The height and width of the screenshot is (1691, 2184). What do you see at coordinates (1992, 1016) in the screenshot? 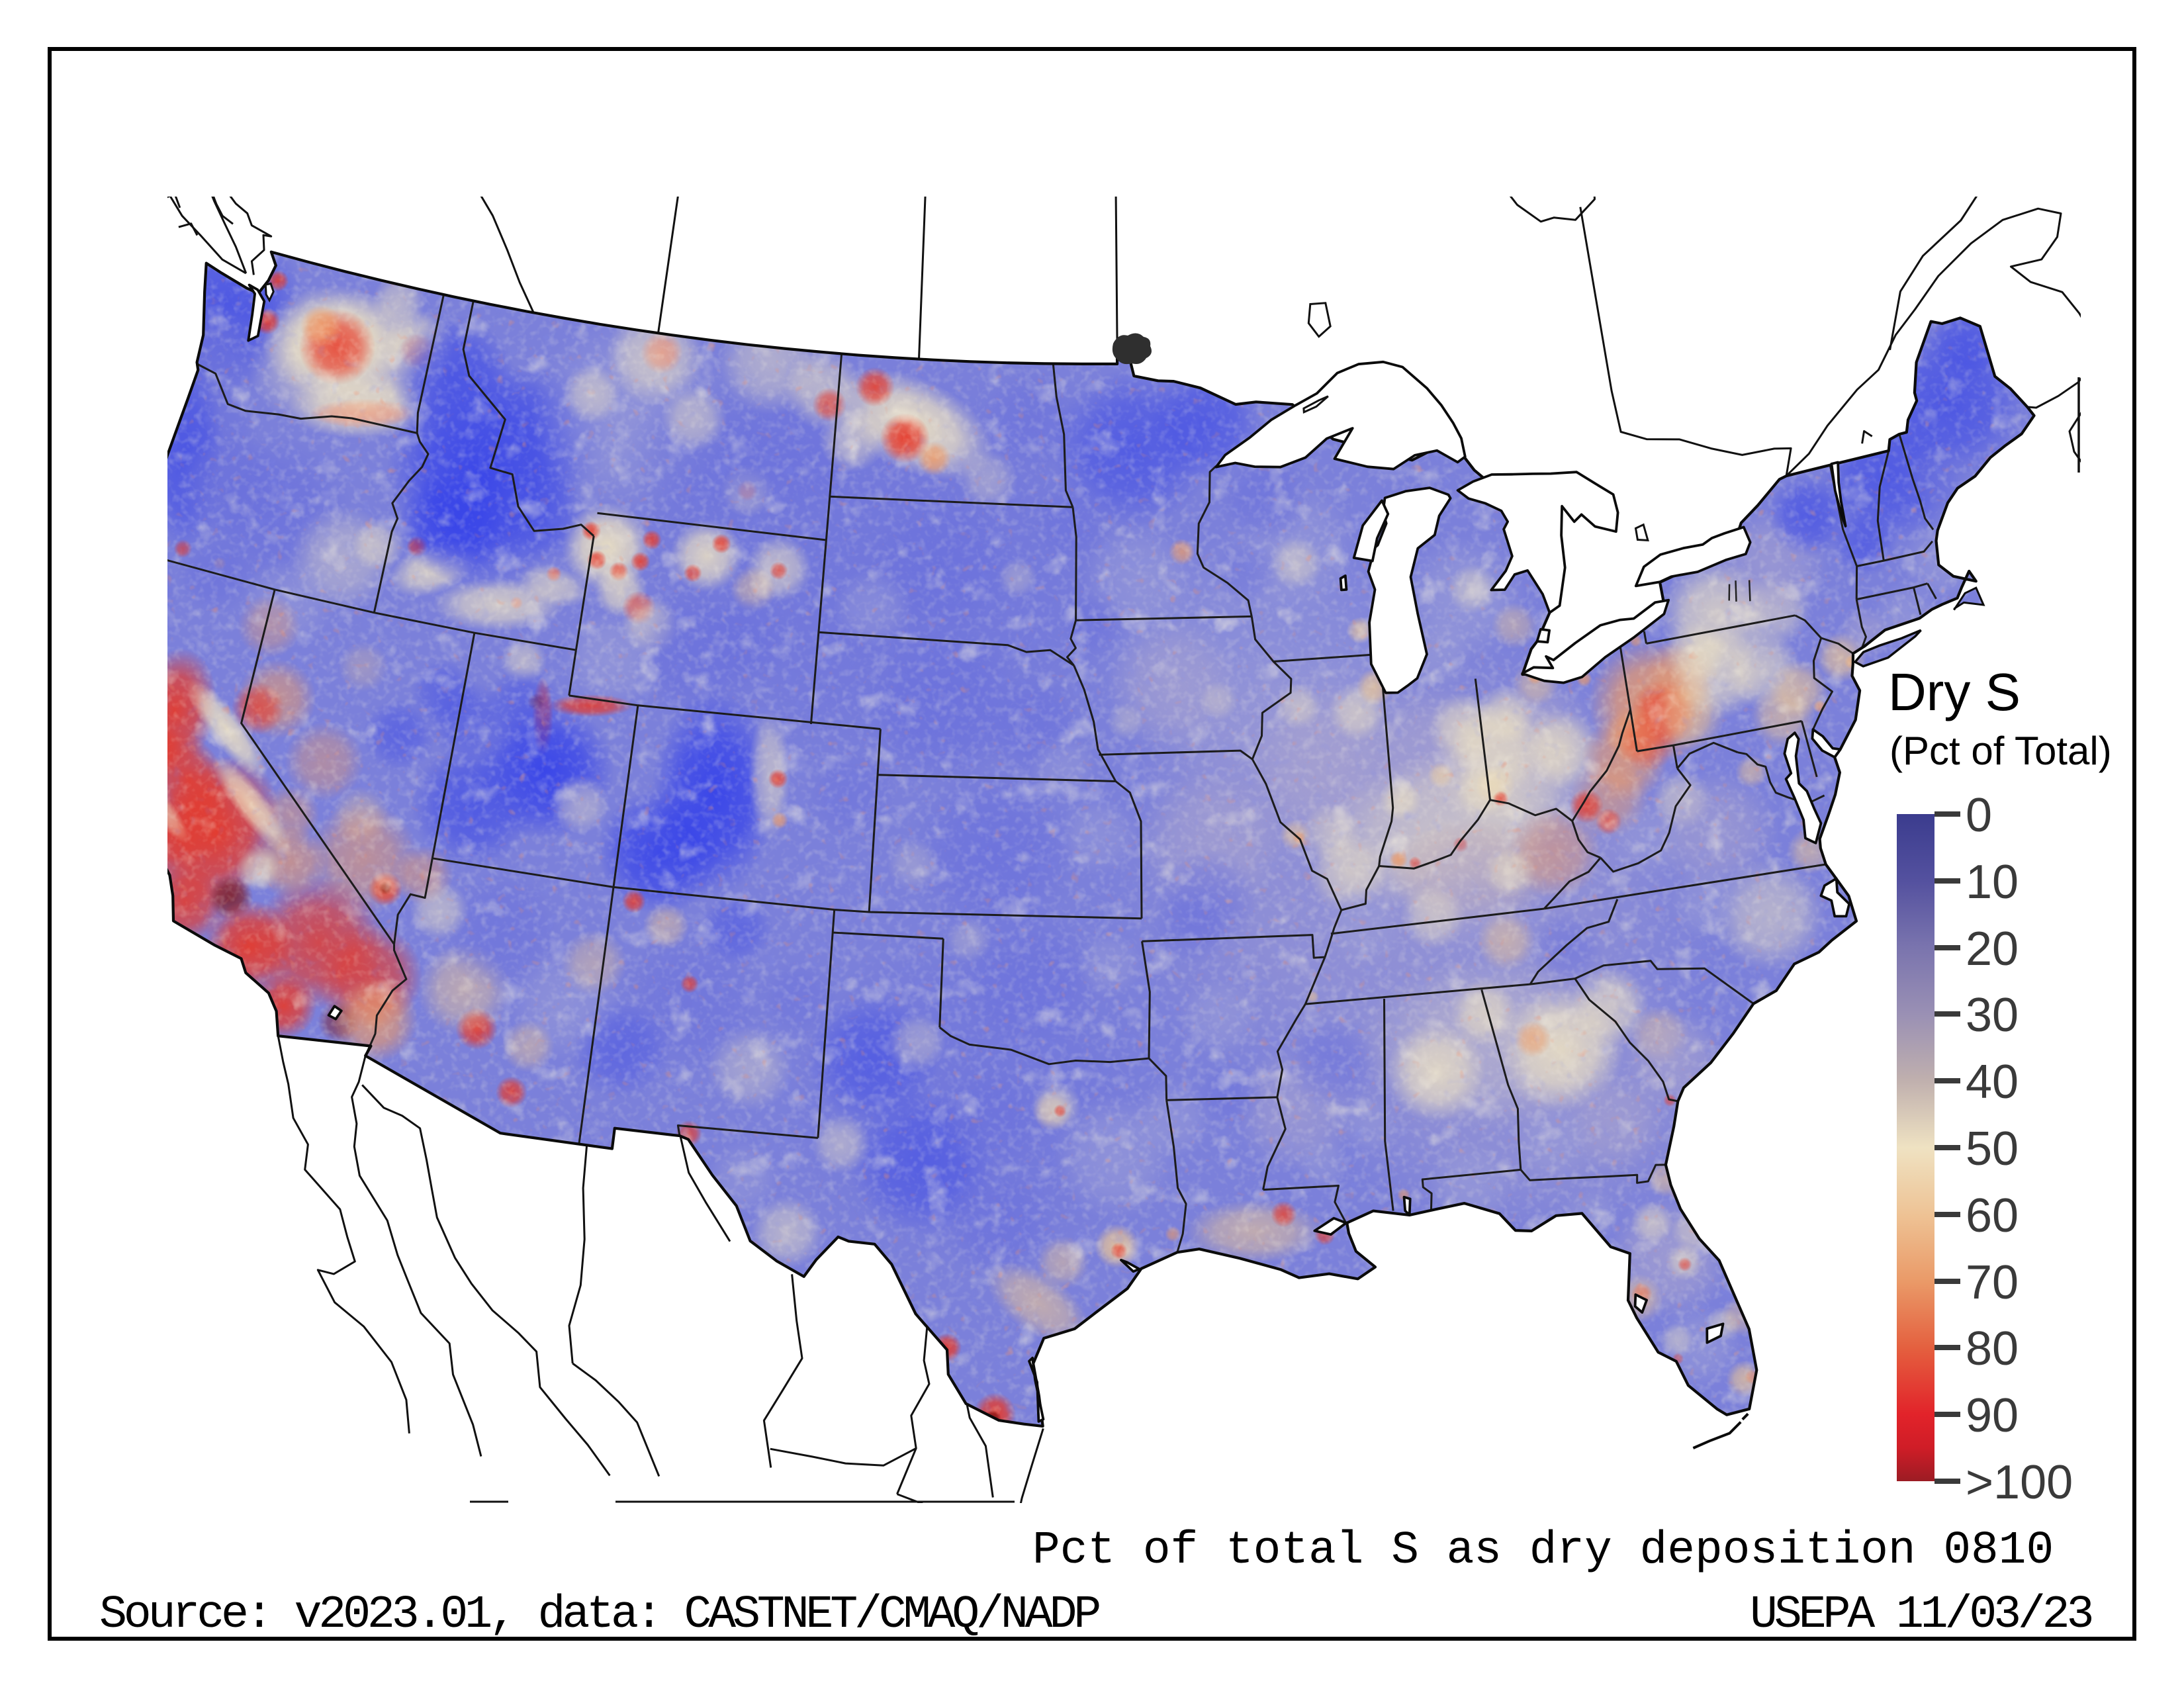
I see `svg-text: 30` at bounding box center [1992, 1016].